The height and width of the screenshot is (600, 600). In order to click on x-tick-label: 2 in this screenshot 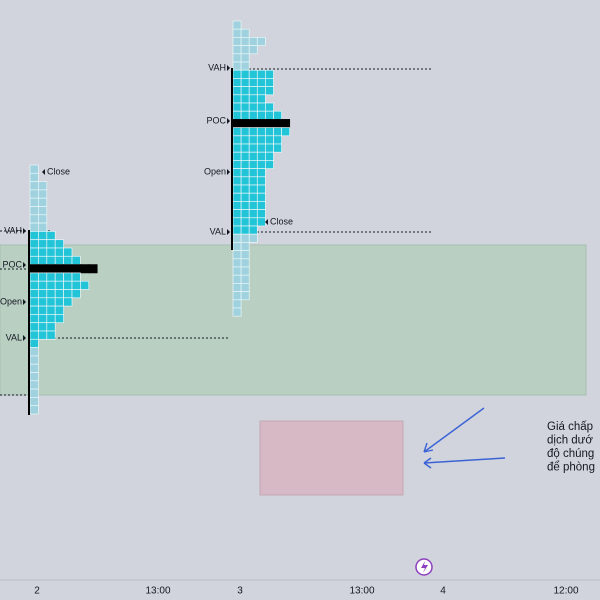, I will do `click(37, 591)`.